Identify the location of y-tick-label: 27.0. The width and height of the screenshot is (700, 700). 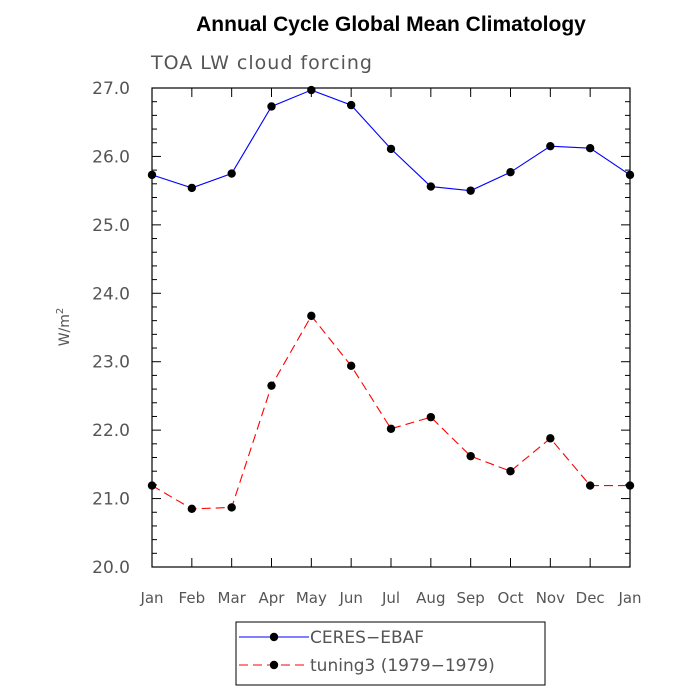
(111, 89).